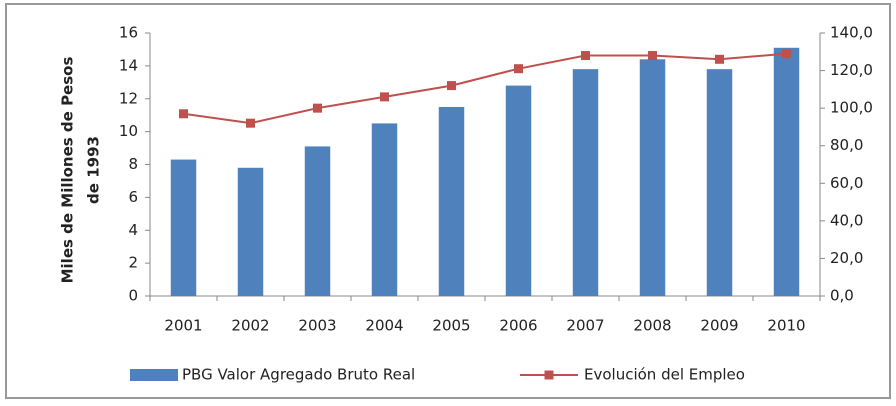  What do you see at coordinates (250, 326) in the screenshot?
I see `x-tick-label: 2002` at bounding box center [250, 326].